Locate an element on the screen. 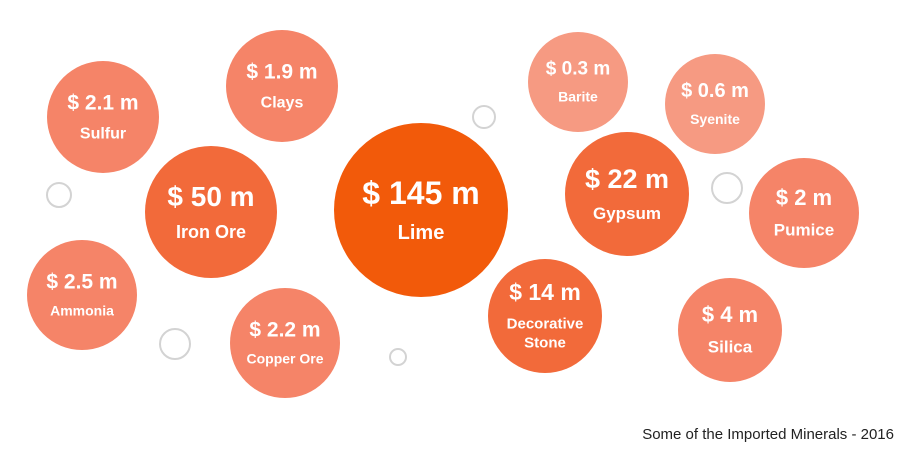 This screenshot has width=900, height=451. bubble-pumice: $ 2 m Pumice is located at coordinates (804, 213).